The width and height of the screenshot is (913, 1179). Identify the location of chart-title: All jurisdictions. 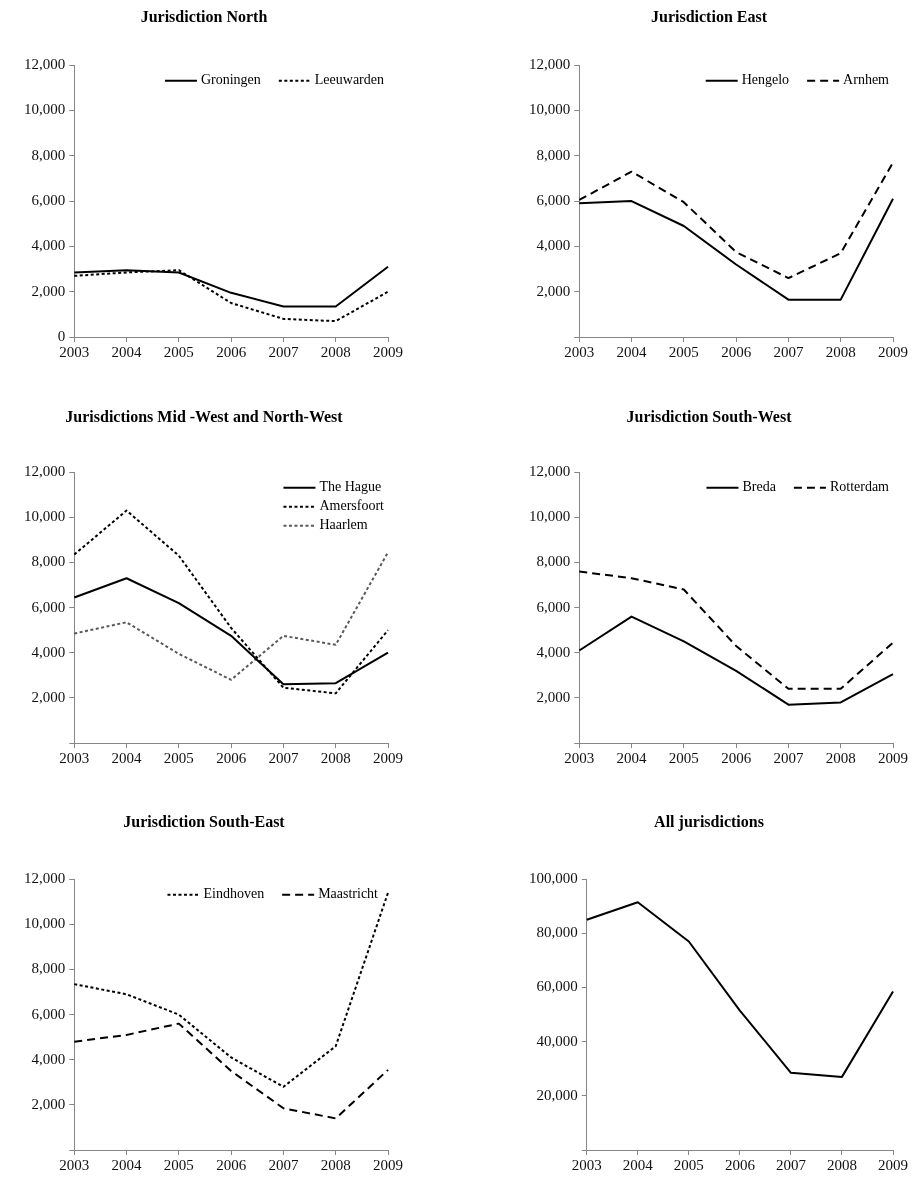
(709, 821).